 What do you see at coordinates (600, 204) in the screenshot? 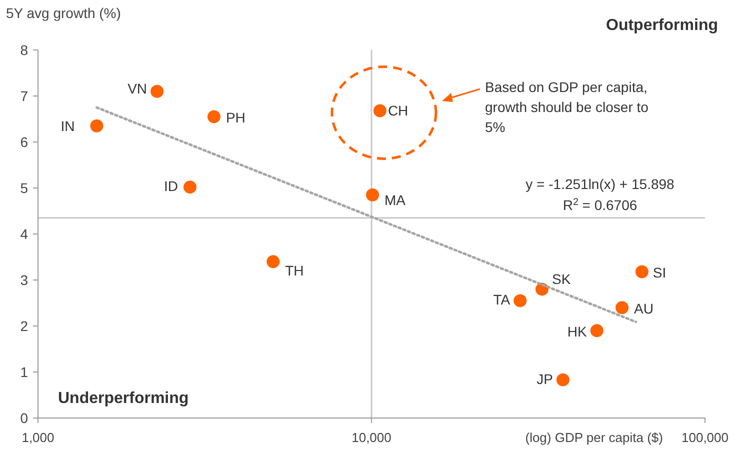
I see `annotation: R$^{2}$ = 0.6706` at bounding box center [600, 204].